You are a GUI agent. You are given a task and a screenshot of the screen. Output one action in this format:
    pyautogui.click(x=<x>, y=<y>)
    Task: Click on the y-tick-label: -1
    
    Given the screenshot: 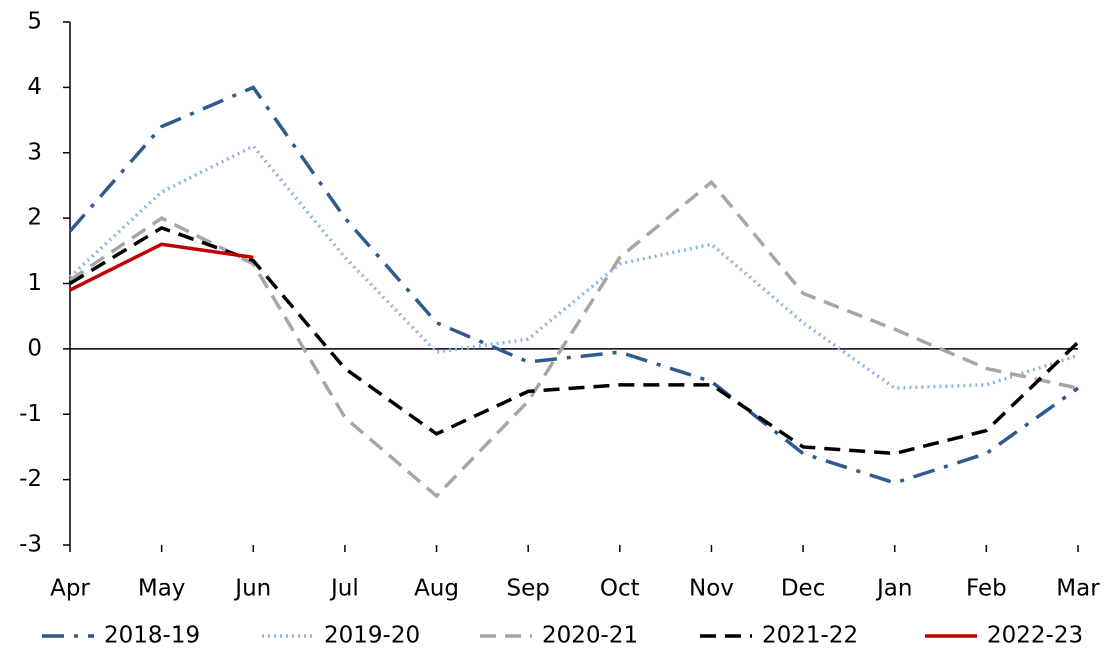 What is the action you would take?
    pyautogui.click(x=30, y=414)
    